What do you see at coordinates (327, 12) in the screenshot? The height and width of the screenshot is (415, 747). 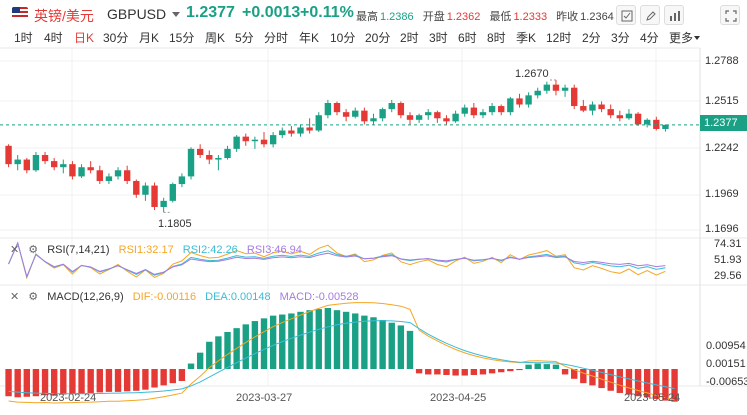 I see `price-change-pct: +0.11%` at bounding box center [327, 12].